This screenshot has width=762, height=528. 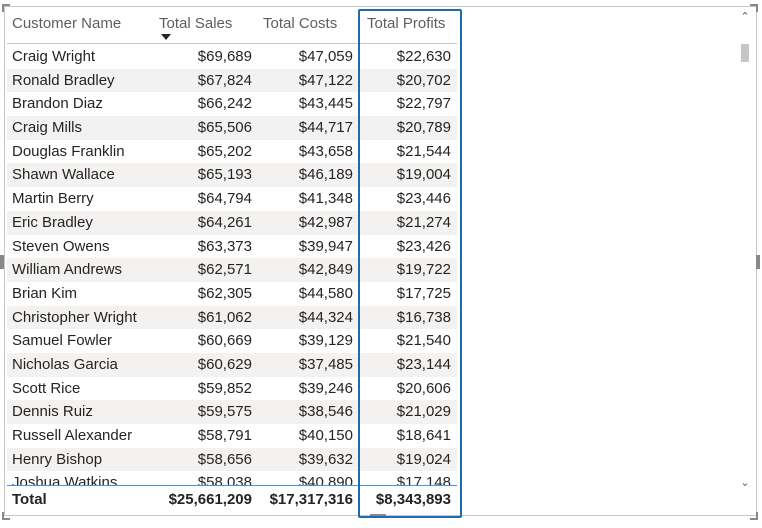 What do you see at coordinates (325, 317) in the screenshot?
I see `total-costs-cell: $44,324` at bounding box center [325, 317].